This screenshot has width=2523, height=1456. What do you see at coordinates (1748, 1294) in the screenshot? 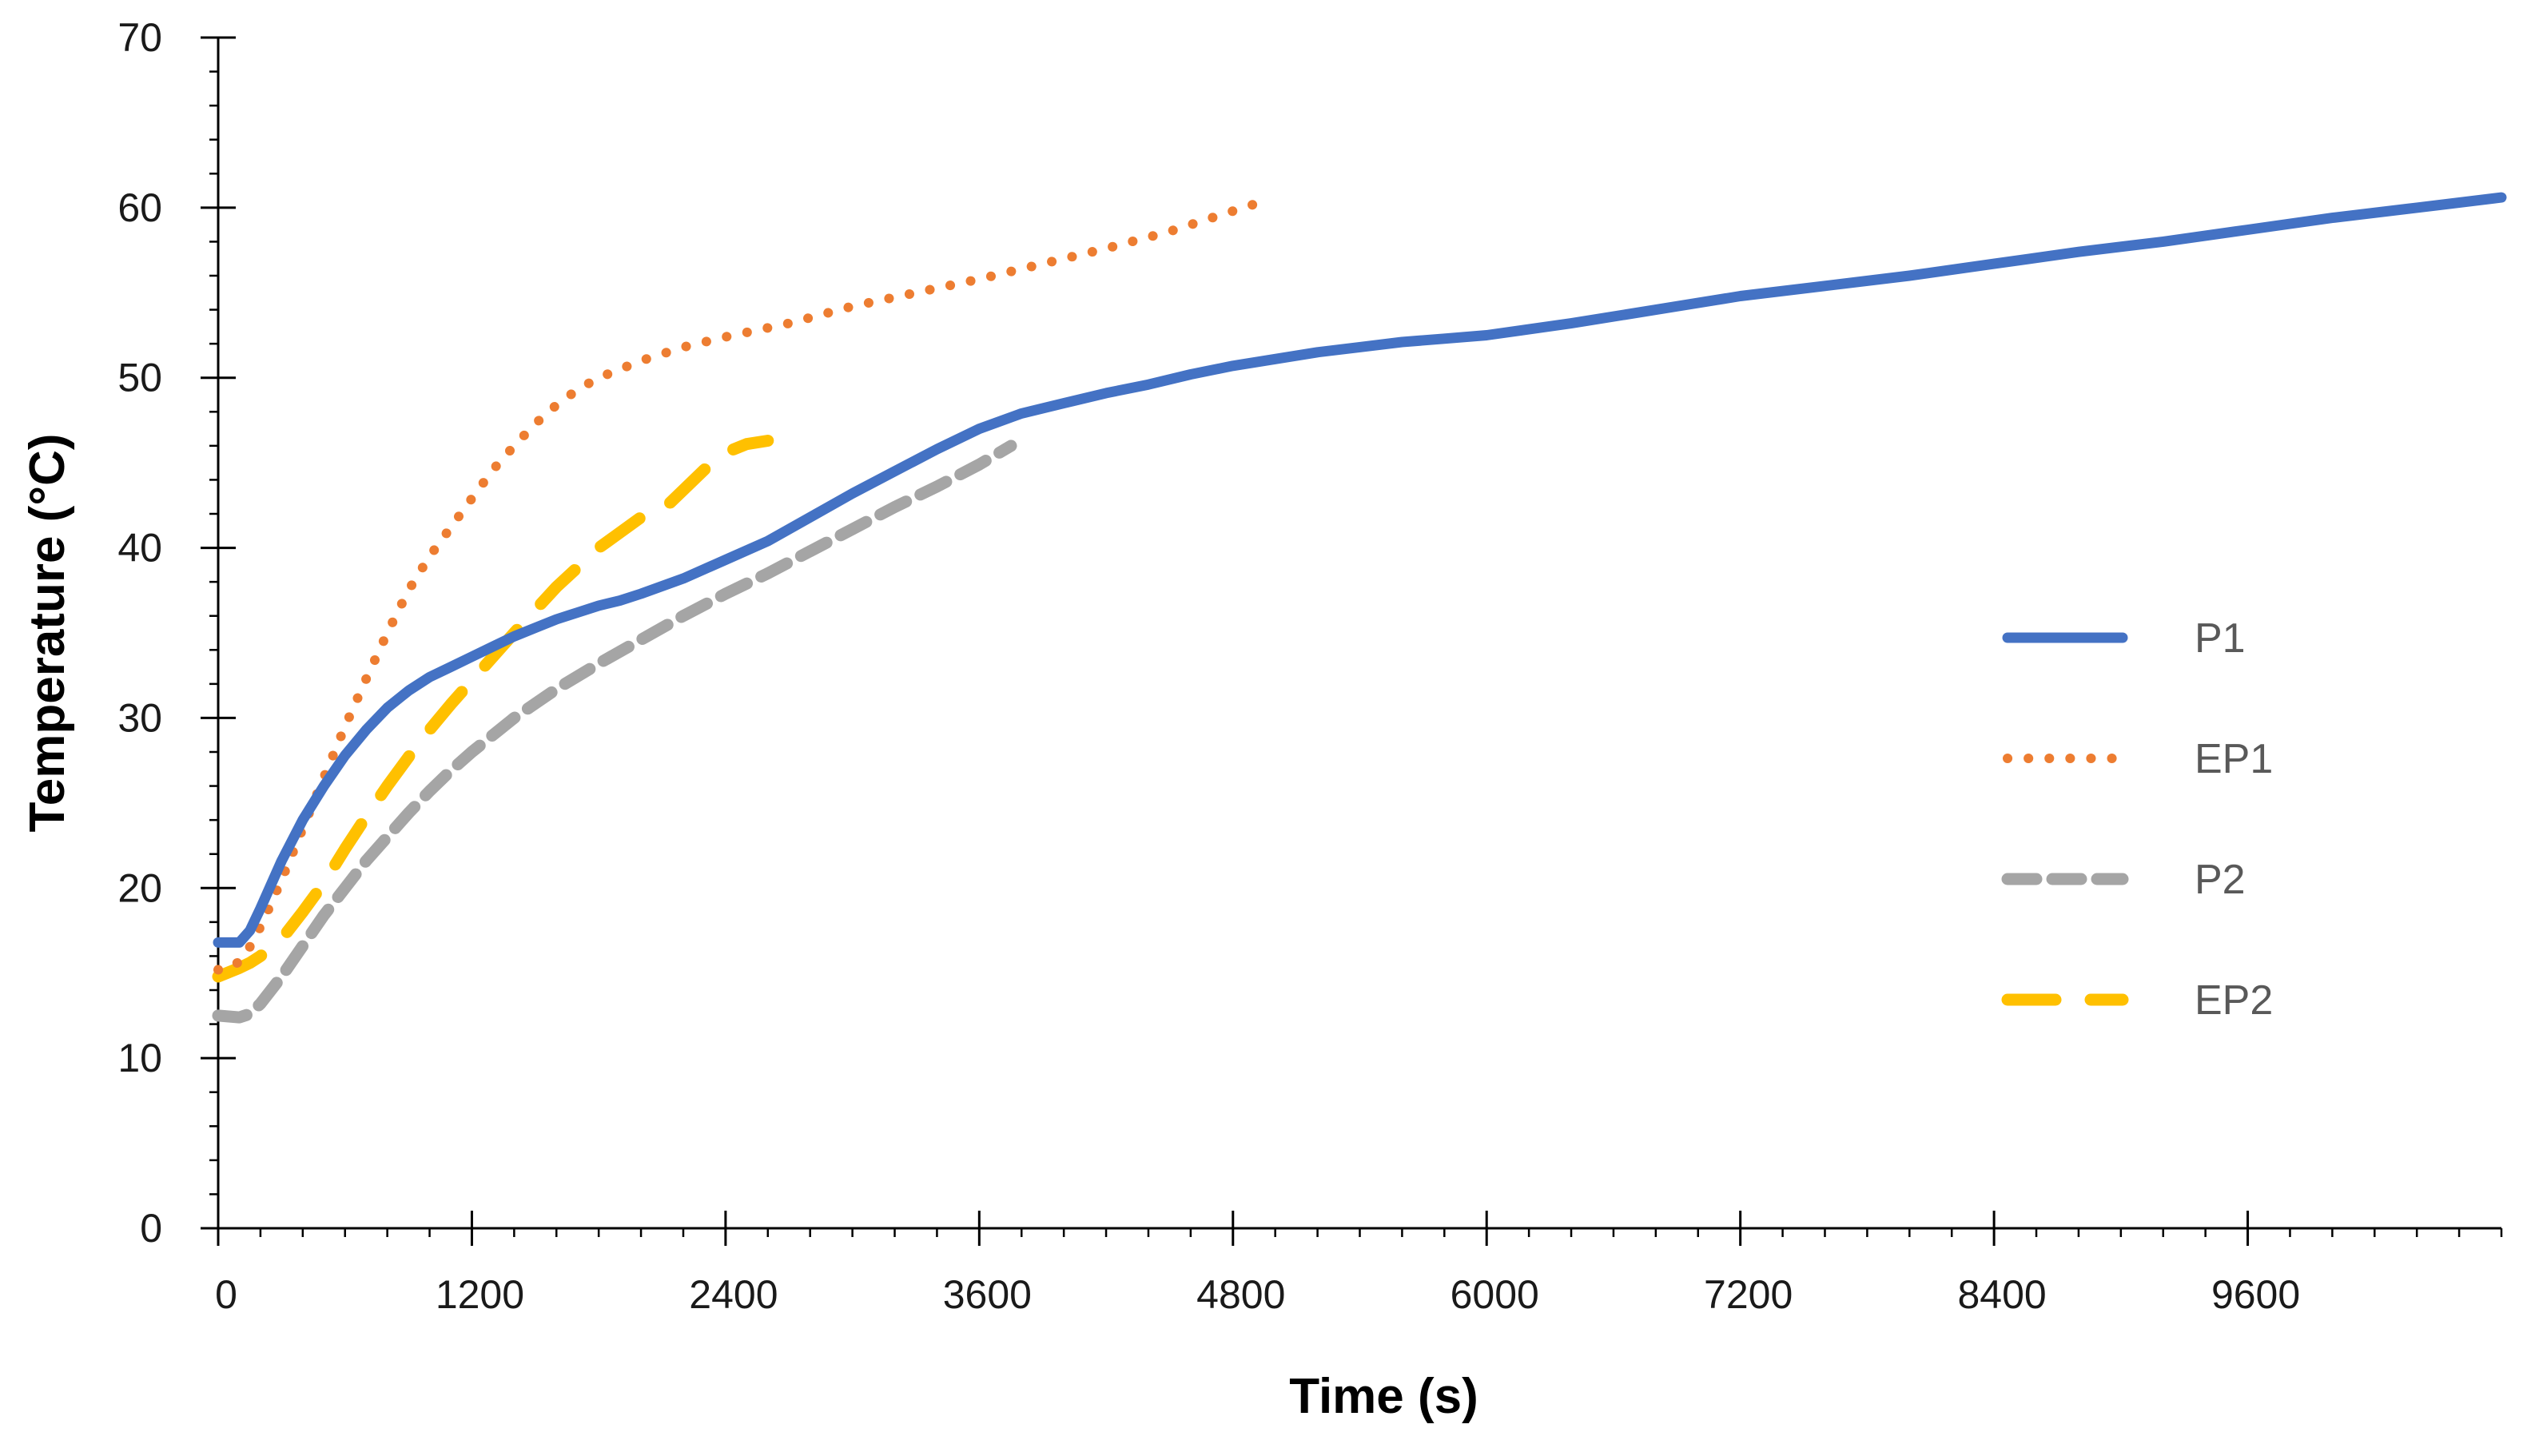
I see `x-tick-label: 7200` at bounding box center [1748, 1294].